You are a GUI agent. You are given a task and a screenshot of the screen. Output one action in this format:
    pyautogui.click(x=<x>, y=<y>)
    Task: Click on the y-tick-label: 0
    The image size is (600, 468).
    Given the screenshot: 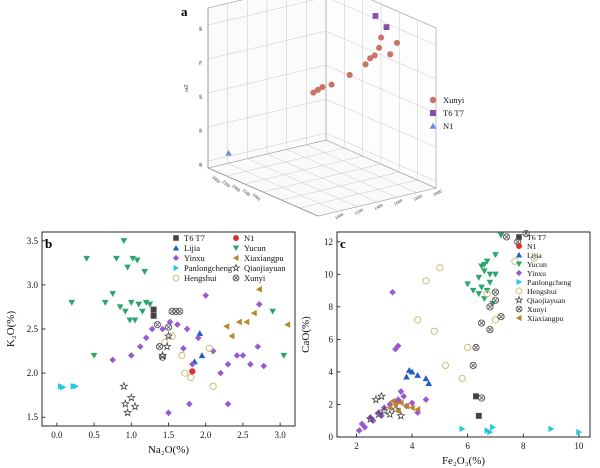 What is the action you would take?
    pyautogui.click(x=331, y=437)
    